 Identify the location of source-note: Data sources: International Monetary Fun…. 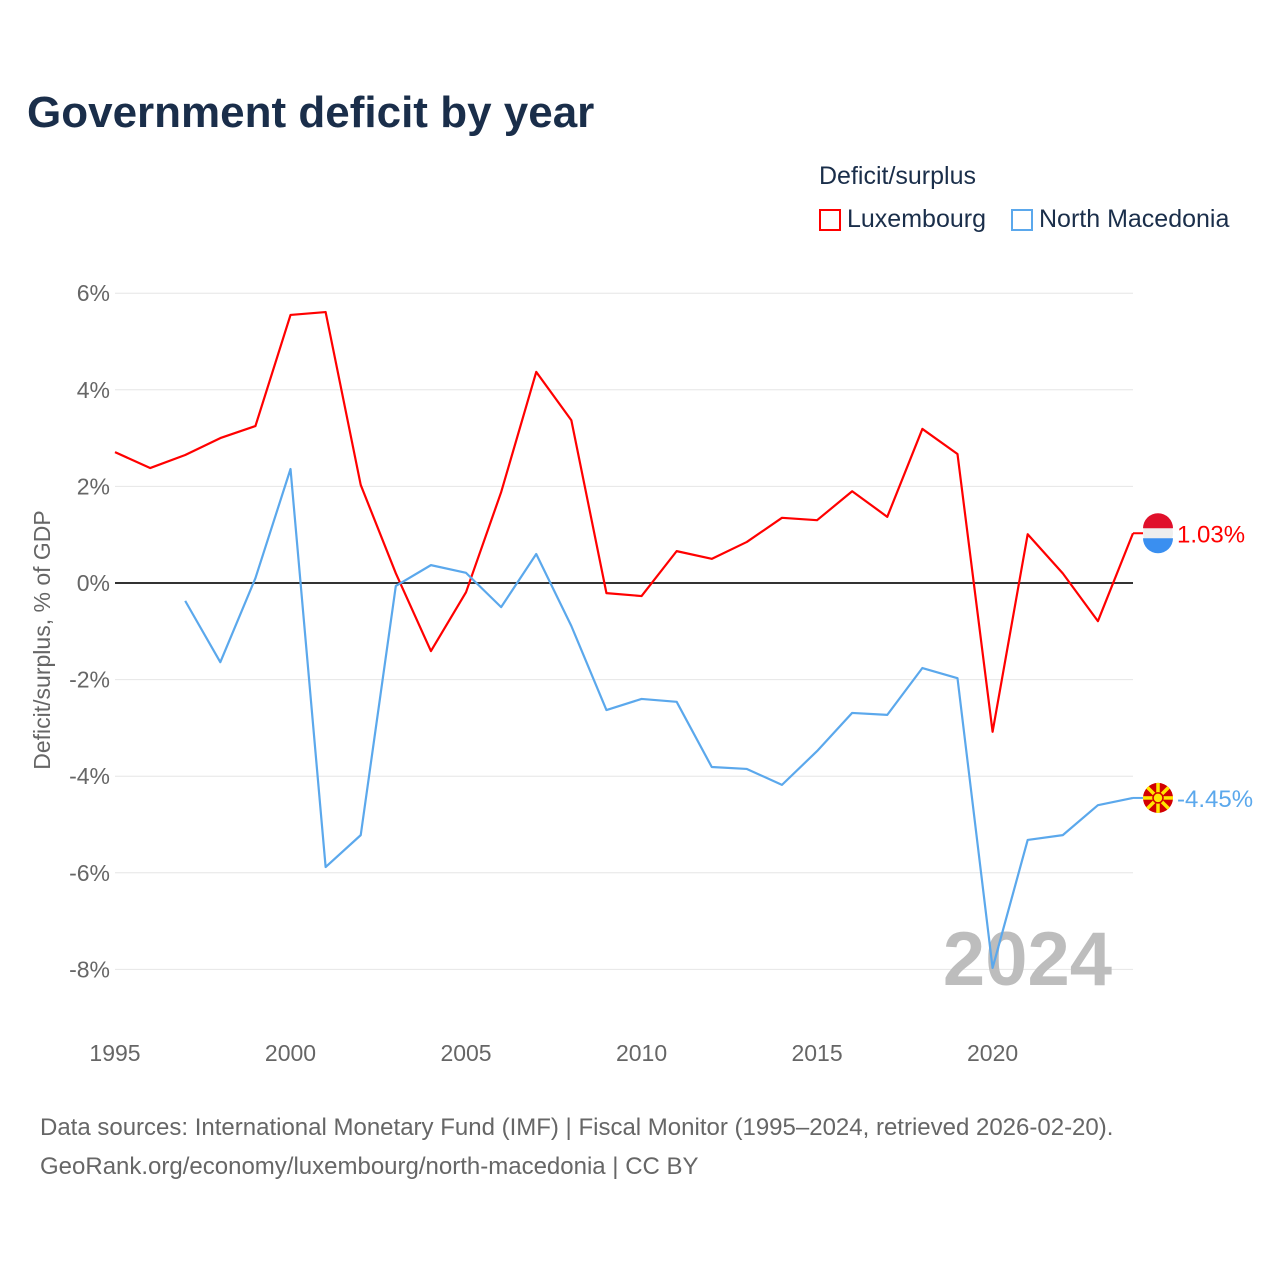
(576, 1147).